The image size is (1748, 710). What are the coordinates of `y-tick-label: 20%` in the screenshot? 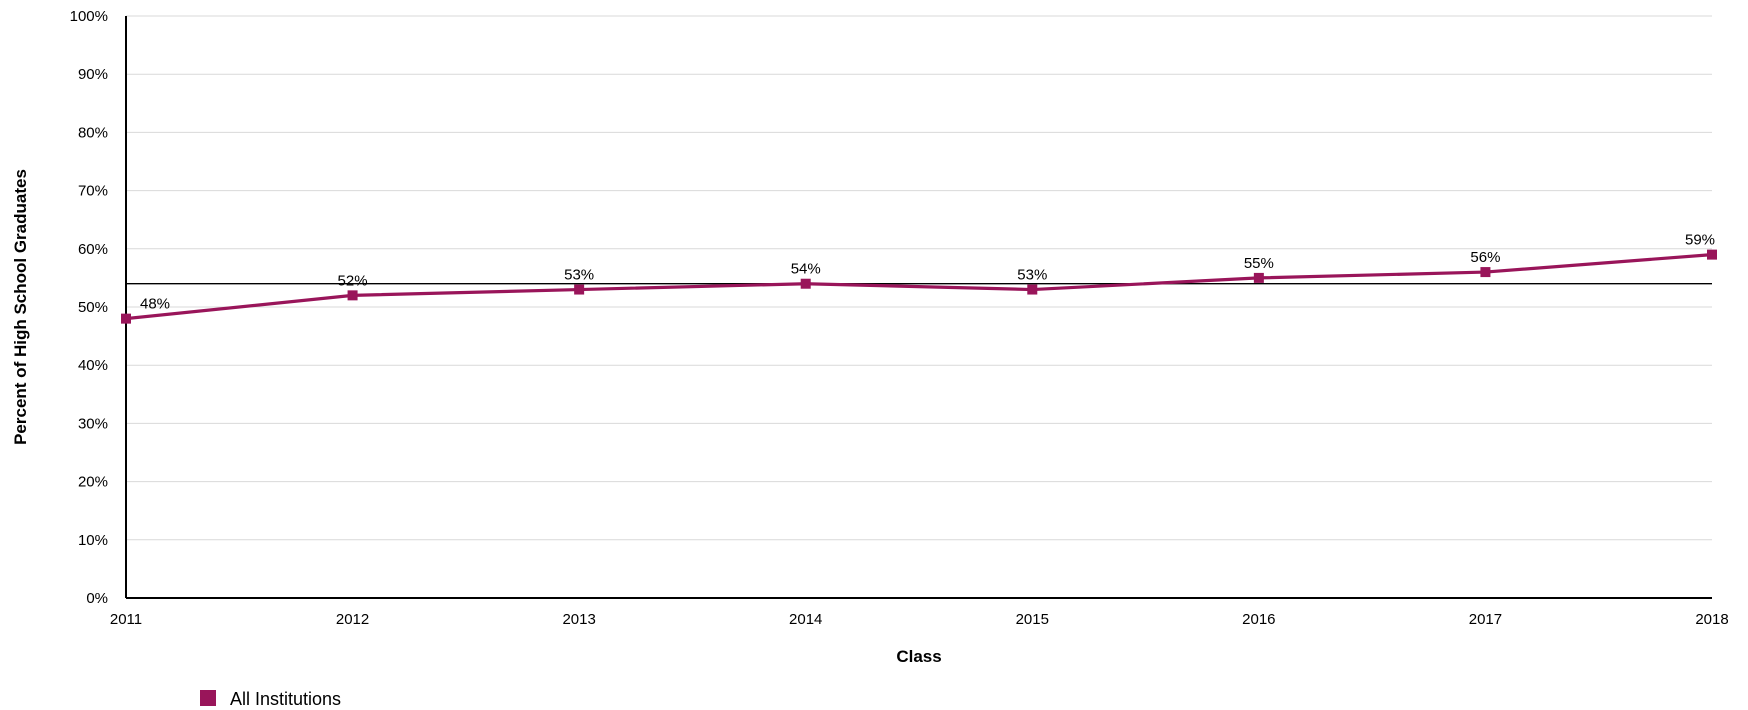 It's located at (93, 482).